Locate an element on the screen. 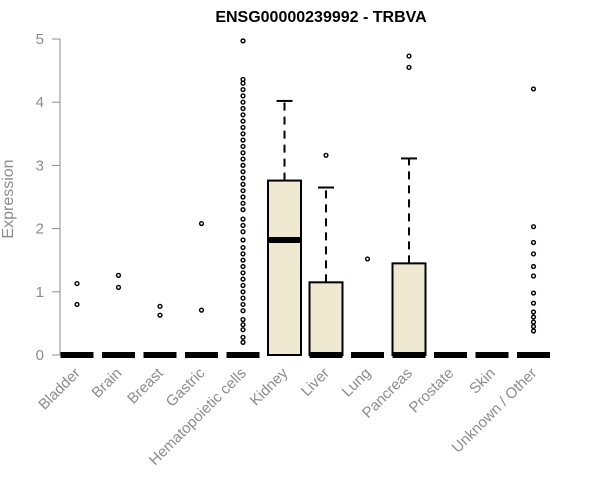 This screenshot has height=500, width=600. x-tick-label: Liver is located at coordinates (315, 382).